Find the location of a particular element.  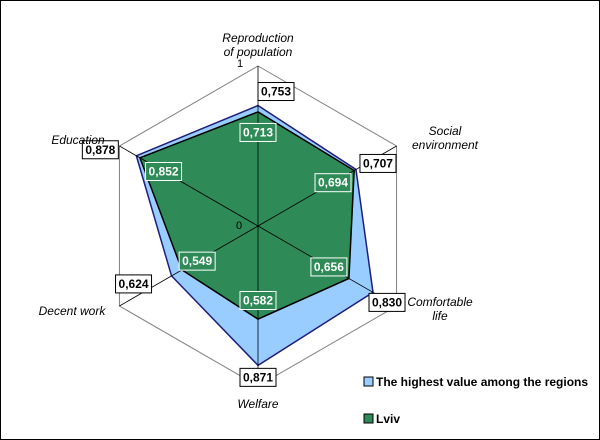

data-label-lviv-comfortable-life-text: 0,656 is located at coordinates (329, 267).